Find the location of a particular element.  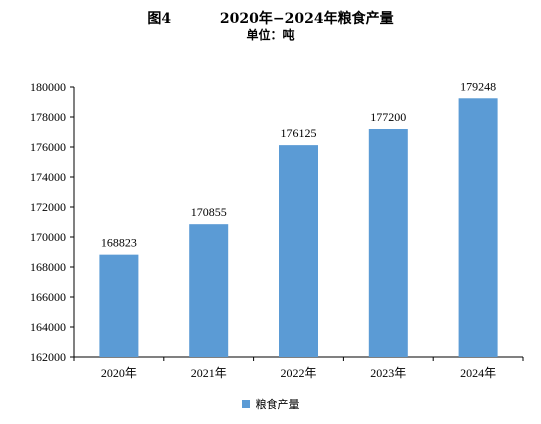

y-tick-label: 176000 is located at coordinates (48, 147).